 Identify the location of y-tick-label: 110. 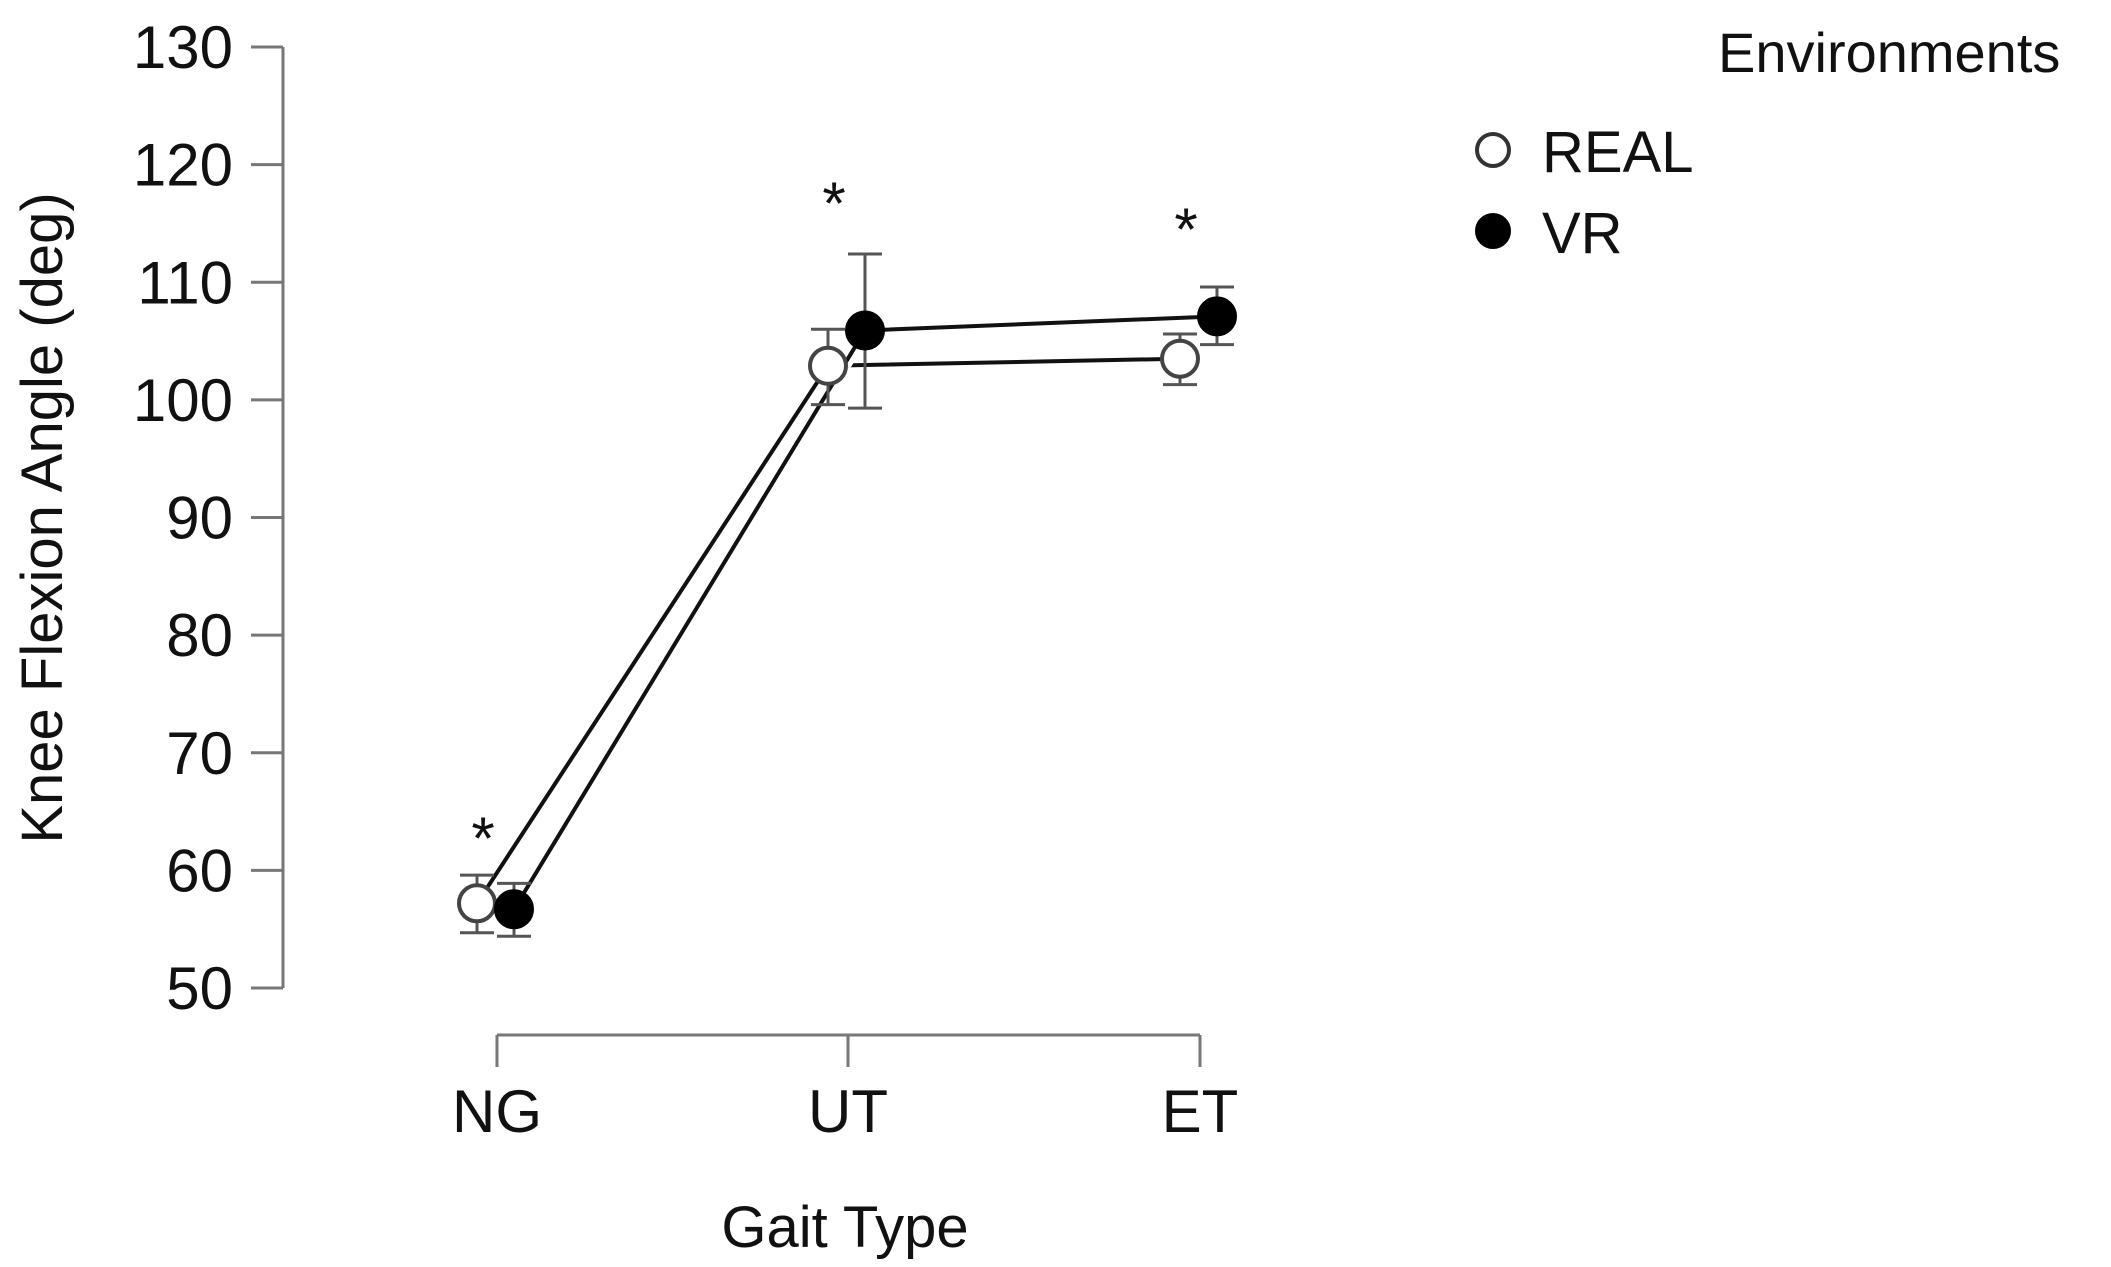
(185, 282).